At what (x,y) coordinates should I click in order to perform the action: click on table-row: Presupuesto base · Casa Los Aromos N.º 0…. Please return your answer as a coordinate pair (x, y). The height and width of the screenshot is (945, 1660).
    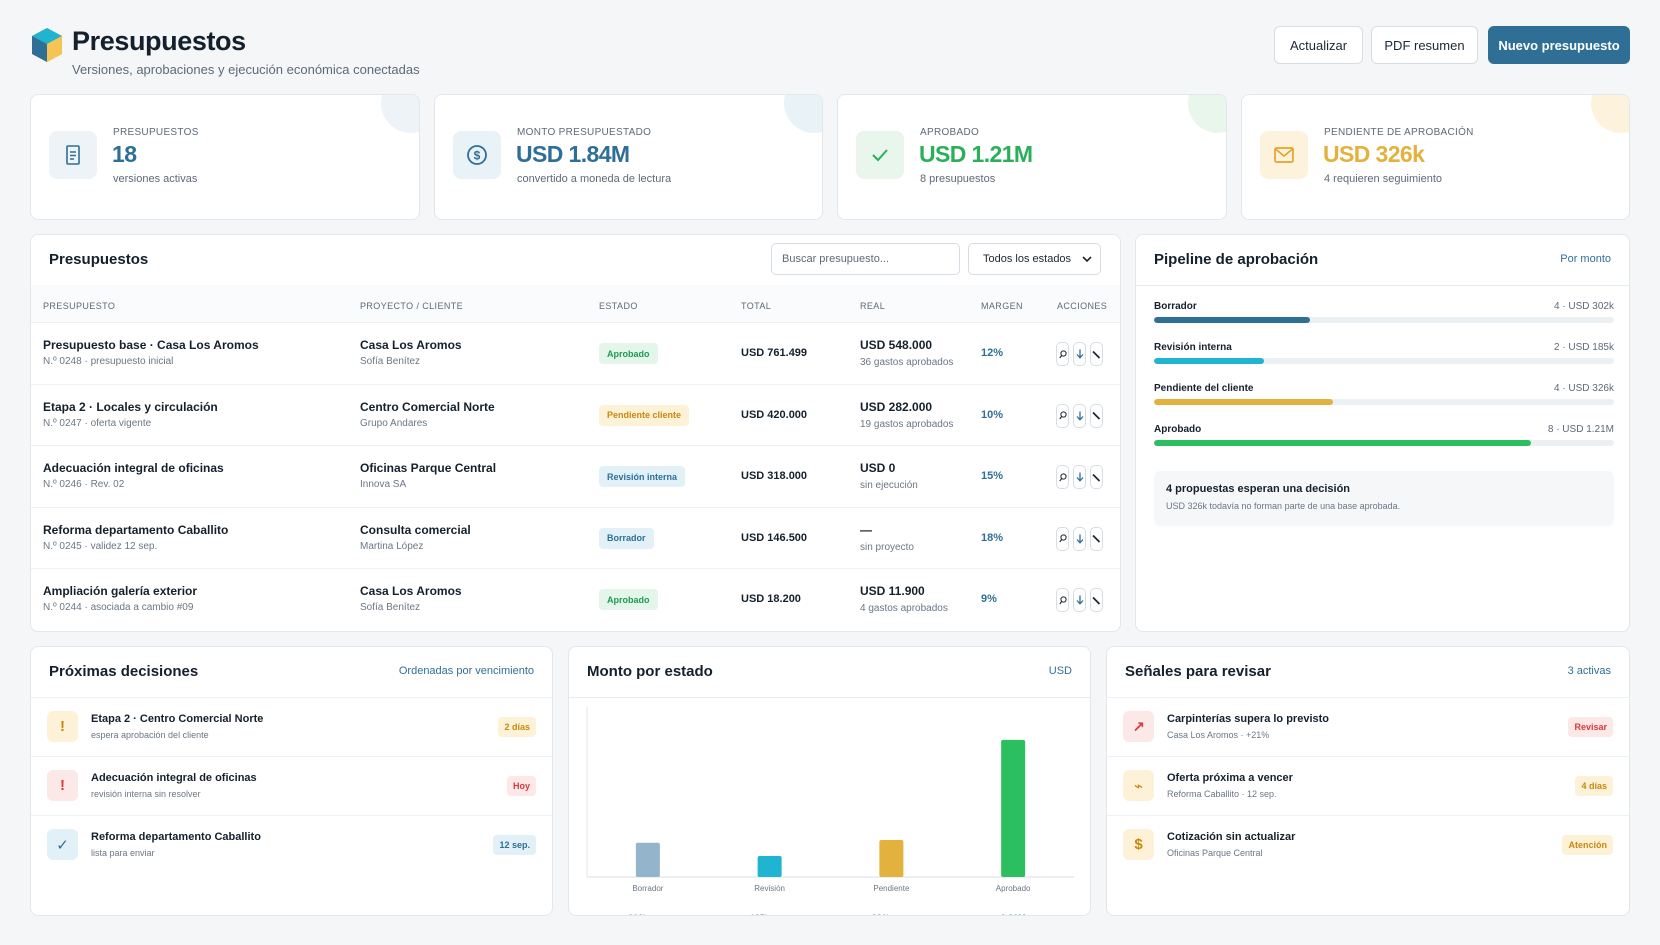
    Looking at the image, I should click on (575, 352).